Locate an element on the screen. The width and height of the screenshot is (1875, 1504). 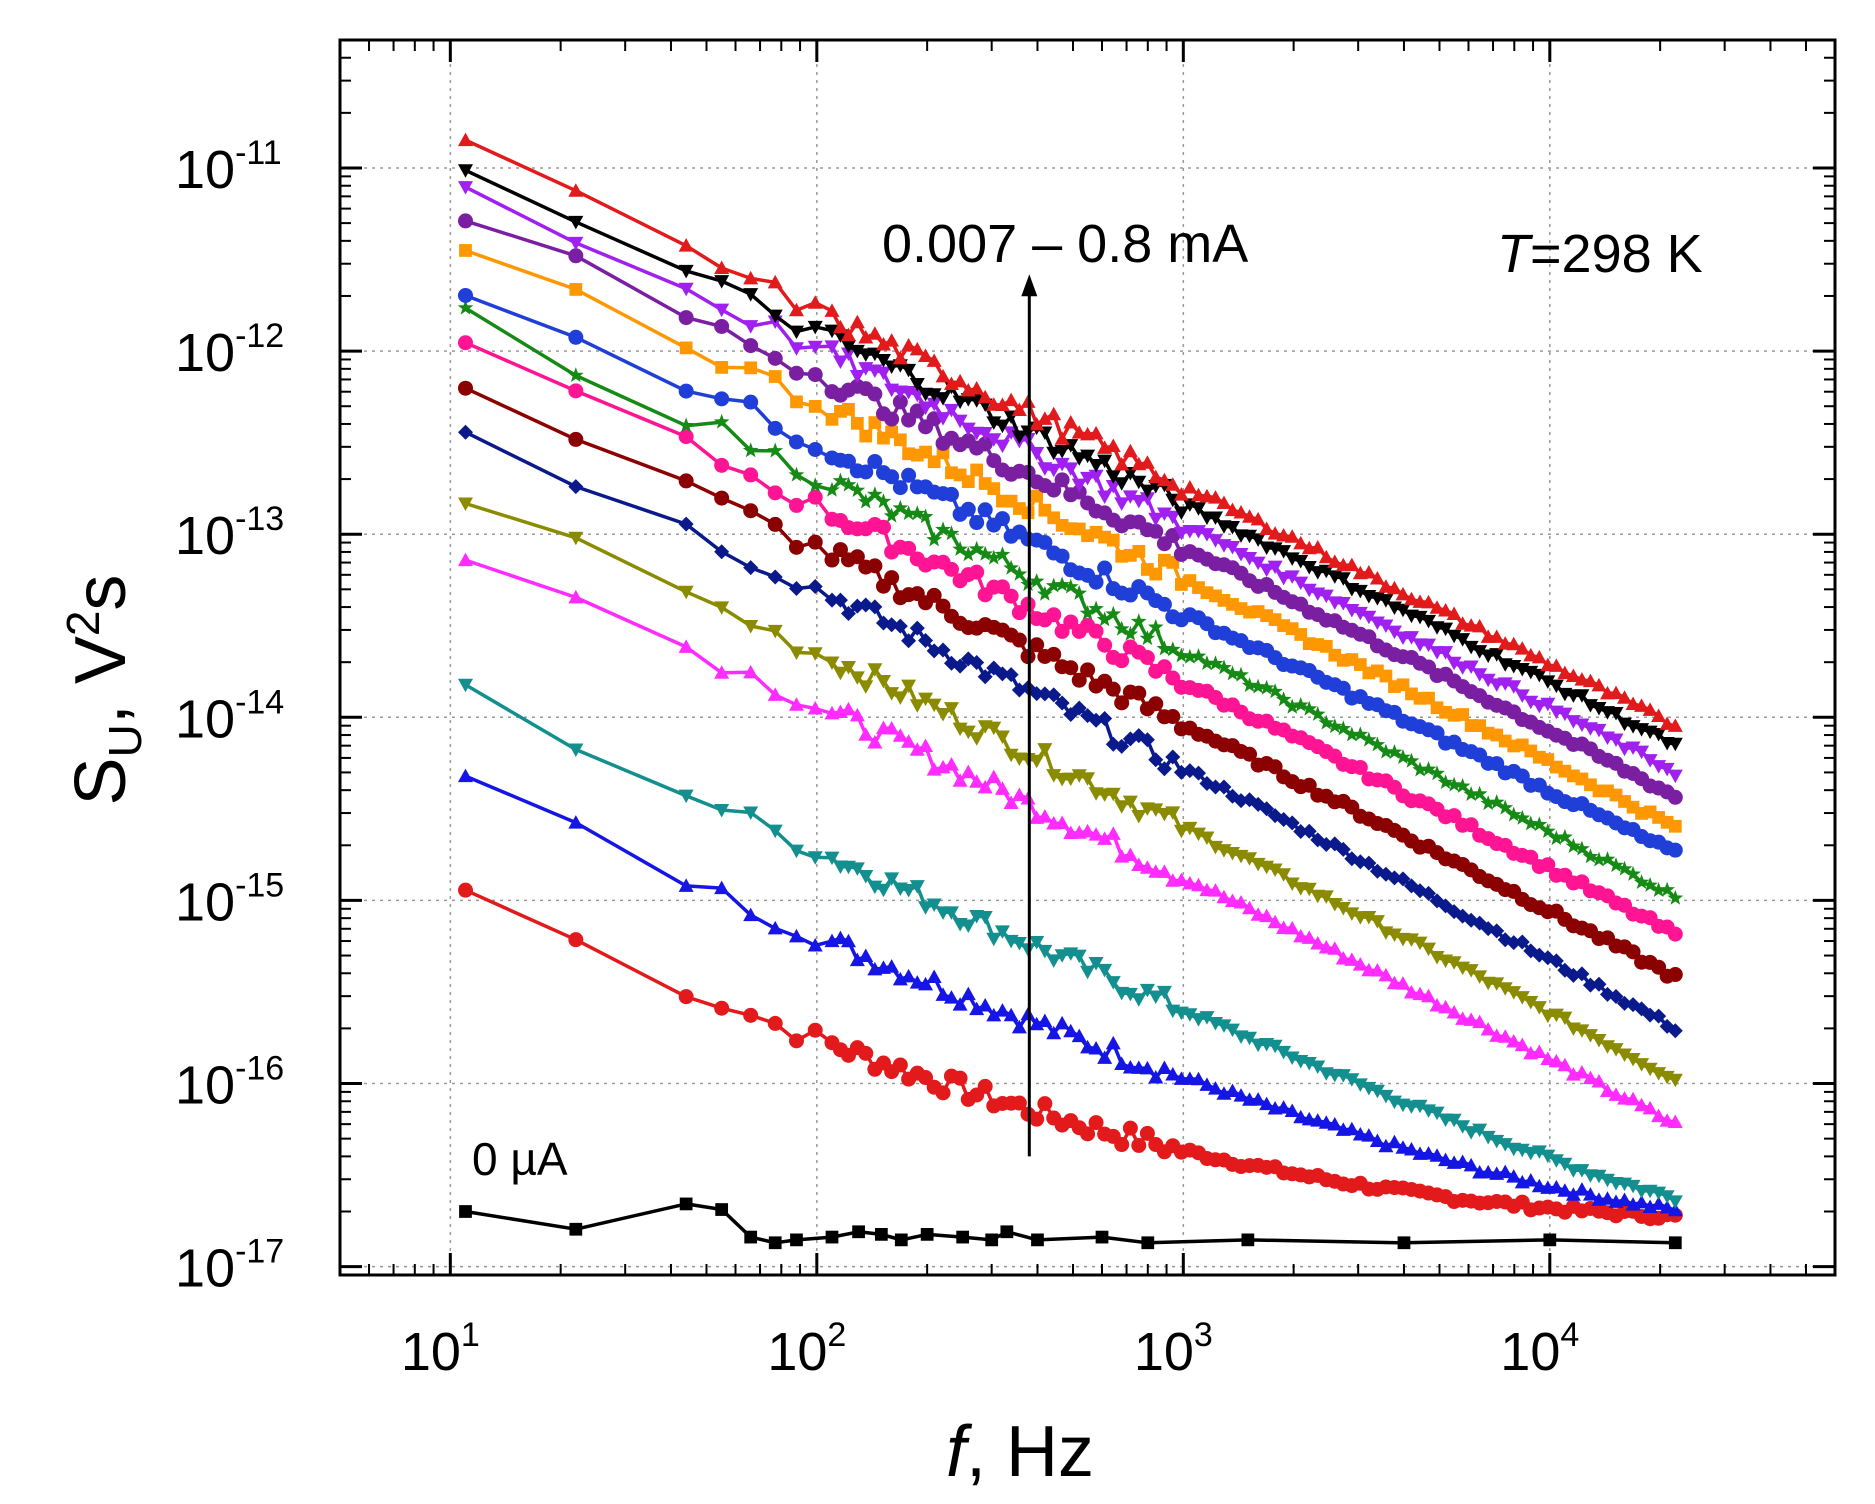
series-red-low is located at coordinates (1070, 1054).